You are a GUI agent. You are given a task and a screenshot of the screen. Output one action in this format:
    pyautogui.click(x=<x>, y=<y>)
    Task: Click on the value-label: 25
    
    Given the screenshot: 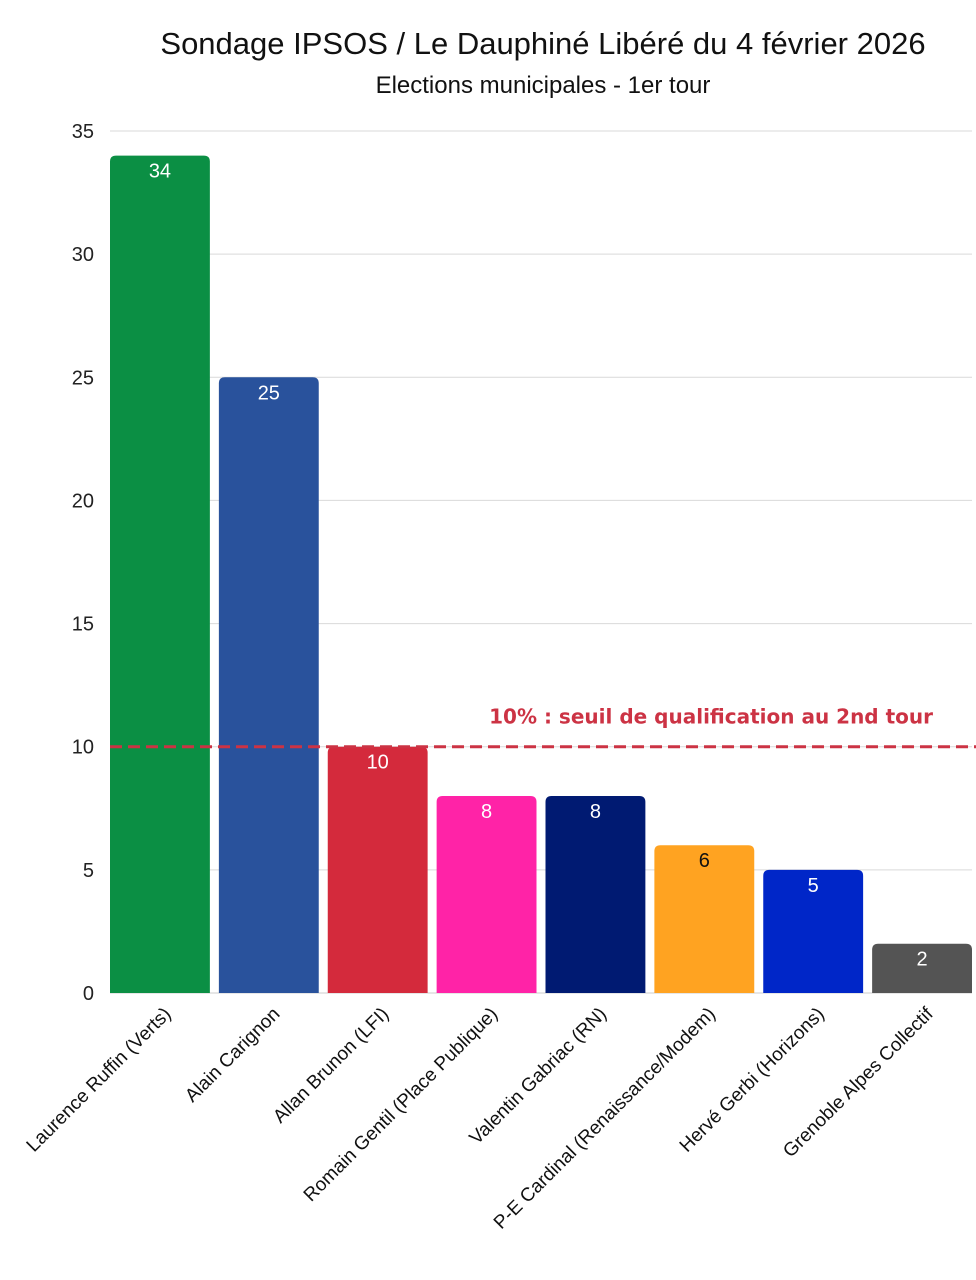 What is the action you would take?
    pyautogui.click(x=269, y=393)
    